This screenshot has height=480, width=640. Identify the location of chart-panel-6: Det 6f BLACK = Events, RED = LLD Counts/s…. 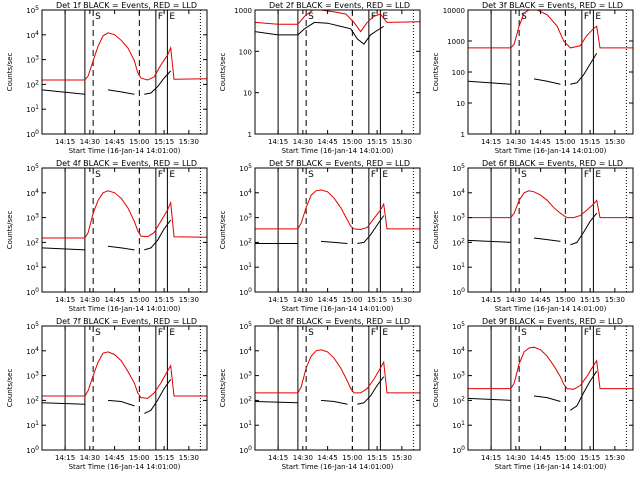
(533, 236).